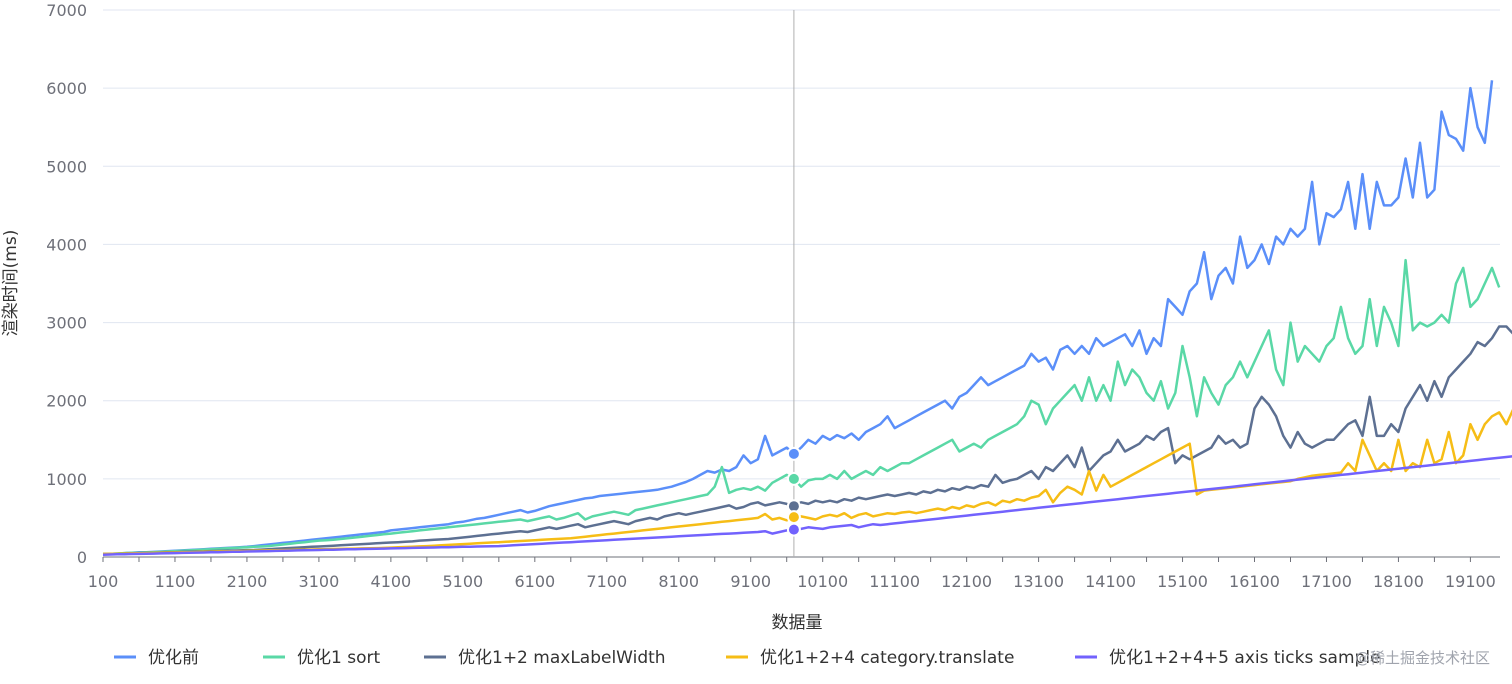 Image resolution: width=1512 pixels, height=684 pixels. Describe the element at coordinates (319, 581) in the screenshot. I see `x-tick-label: 3100` at that location.